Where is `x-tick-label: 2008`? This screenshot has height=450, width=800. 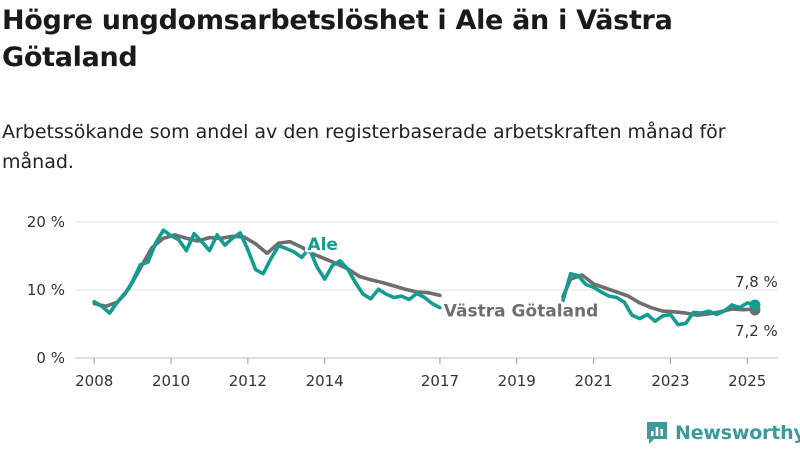 x-tick-label: 2008 is located at coordinates (94, 381).